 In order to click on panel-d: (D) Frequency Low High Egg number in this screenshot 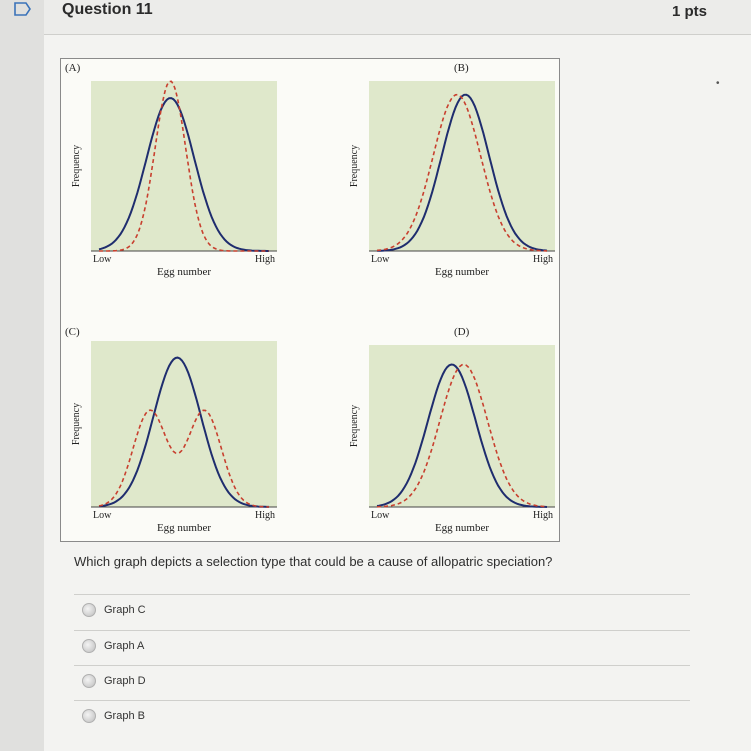, I will do `click(452, 430)`.